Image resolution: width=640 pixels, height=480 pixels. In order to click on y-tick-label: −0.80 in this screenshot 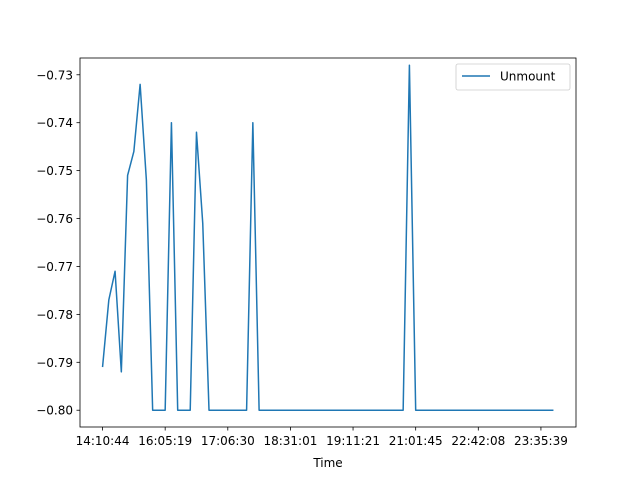, I will do `click(54, 411)`.